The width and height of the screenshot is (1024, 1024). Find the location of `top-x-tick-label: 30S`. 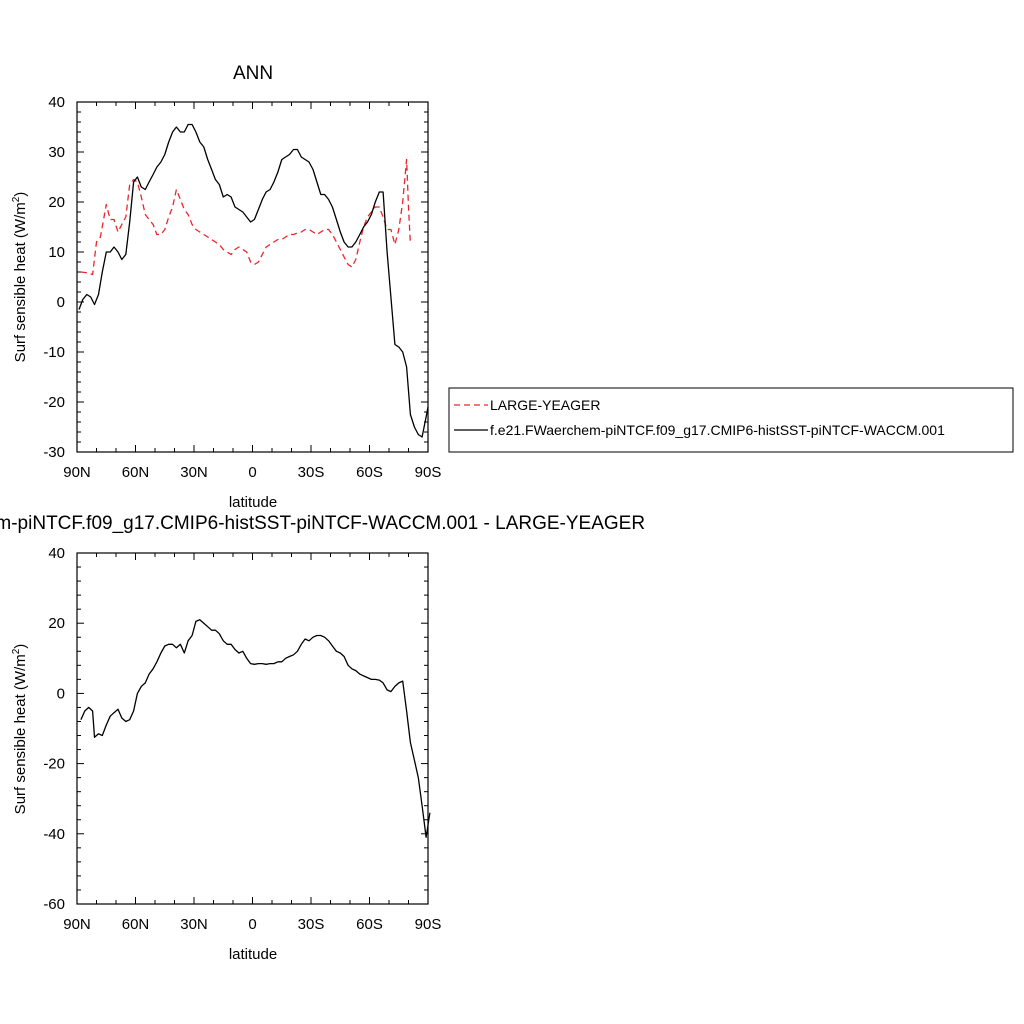

top-x-tick-label: 30S is located at coordinates (311, 472).